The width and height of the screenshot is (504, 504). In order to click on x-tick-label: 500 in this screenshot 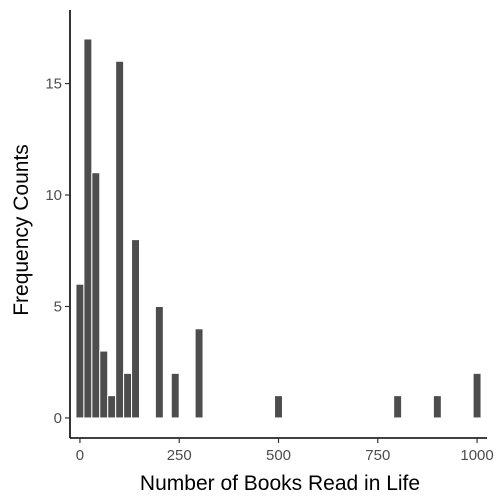, I will do `click(278, 455)`.